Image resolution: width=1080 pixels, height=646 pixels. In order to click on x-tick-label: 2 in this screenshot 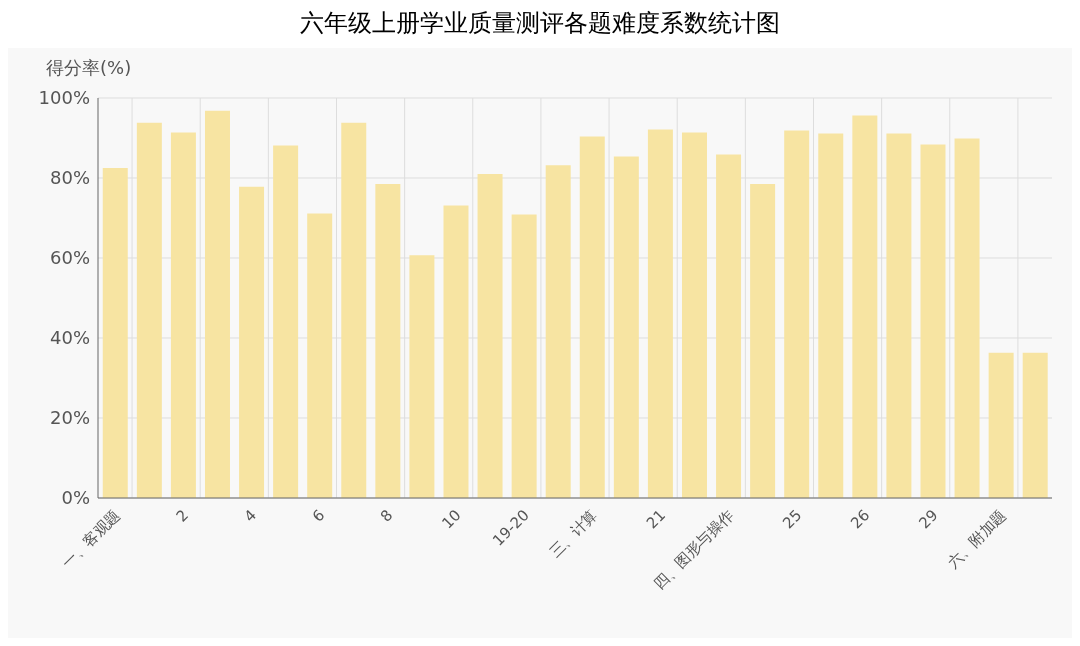, I will do `click(182, 516)`.